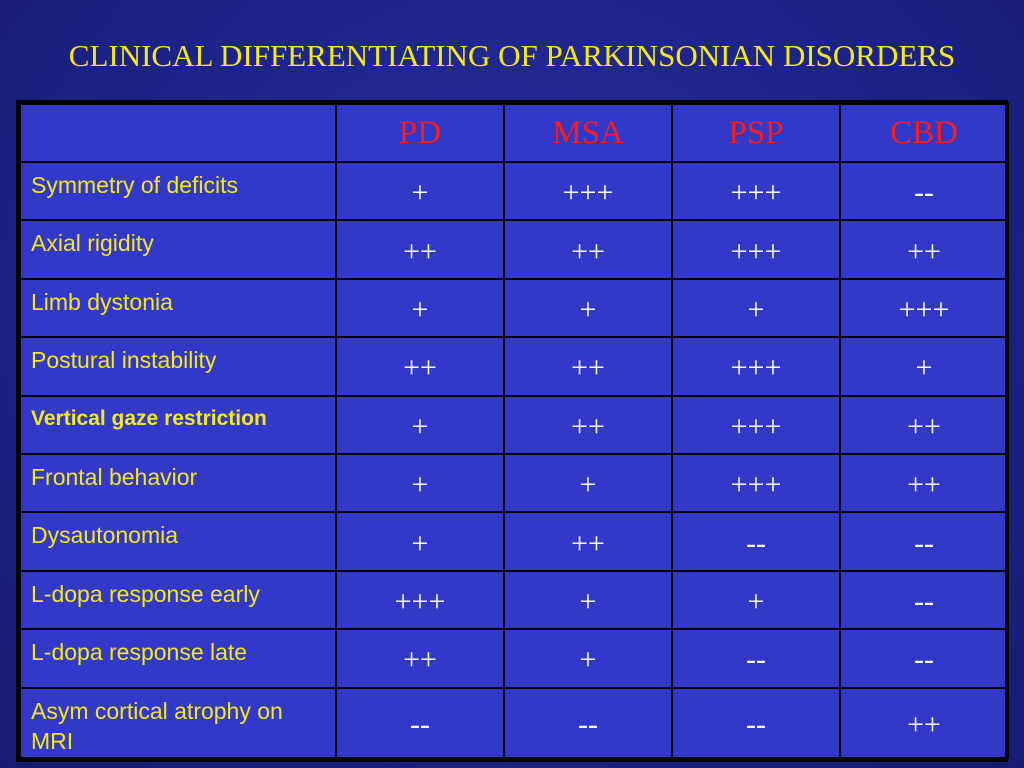 The image size is (1024, 768). I want to click on table-row: Dysautonomia + ++ -- --, so click(514, 541).